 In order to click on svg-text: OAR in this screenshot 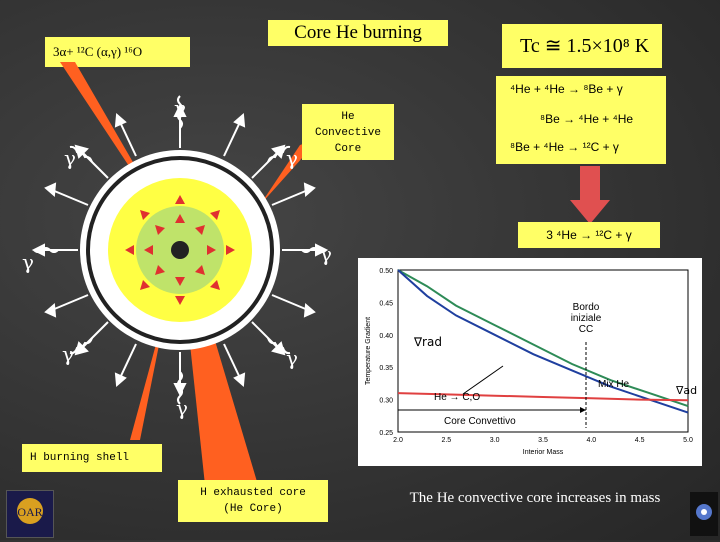, I will do `click(29, 512)`.